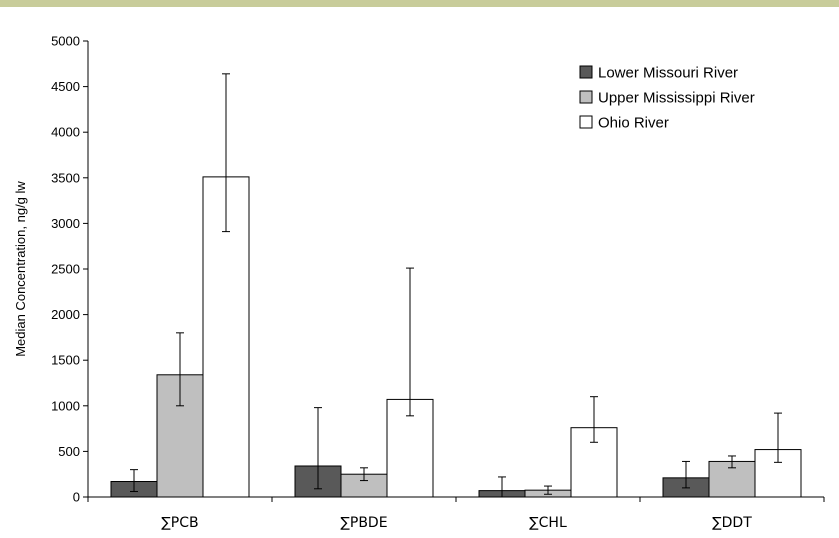 Image resolution: width=839 pixels, height=538 pixels. I want to click on y-tick-label: 3500, so click(65, 177).